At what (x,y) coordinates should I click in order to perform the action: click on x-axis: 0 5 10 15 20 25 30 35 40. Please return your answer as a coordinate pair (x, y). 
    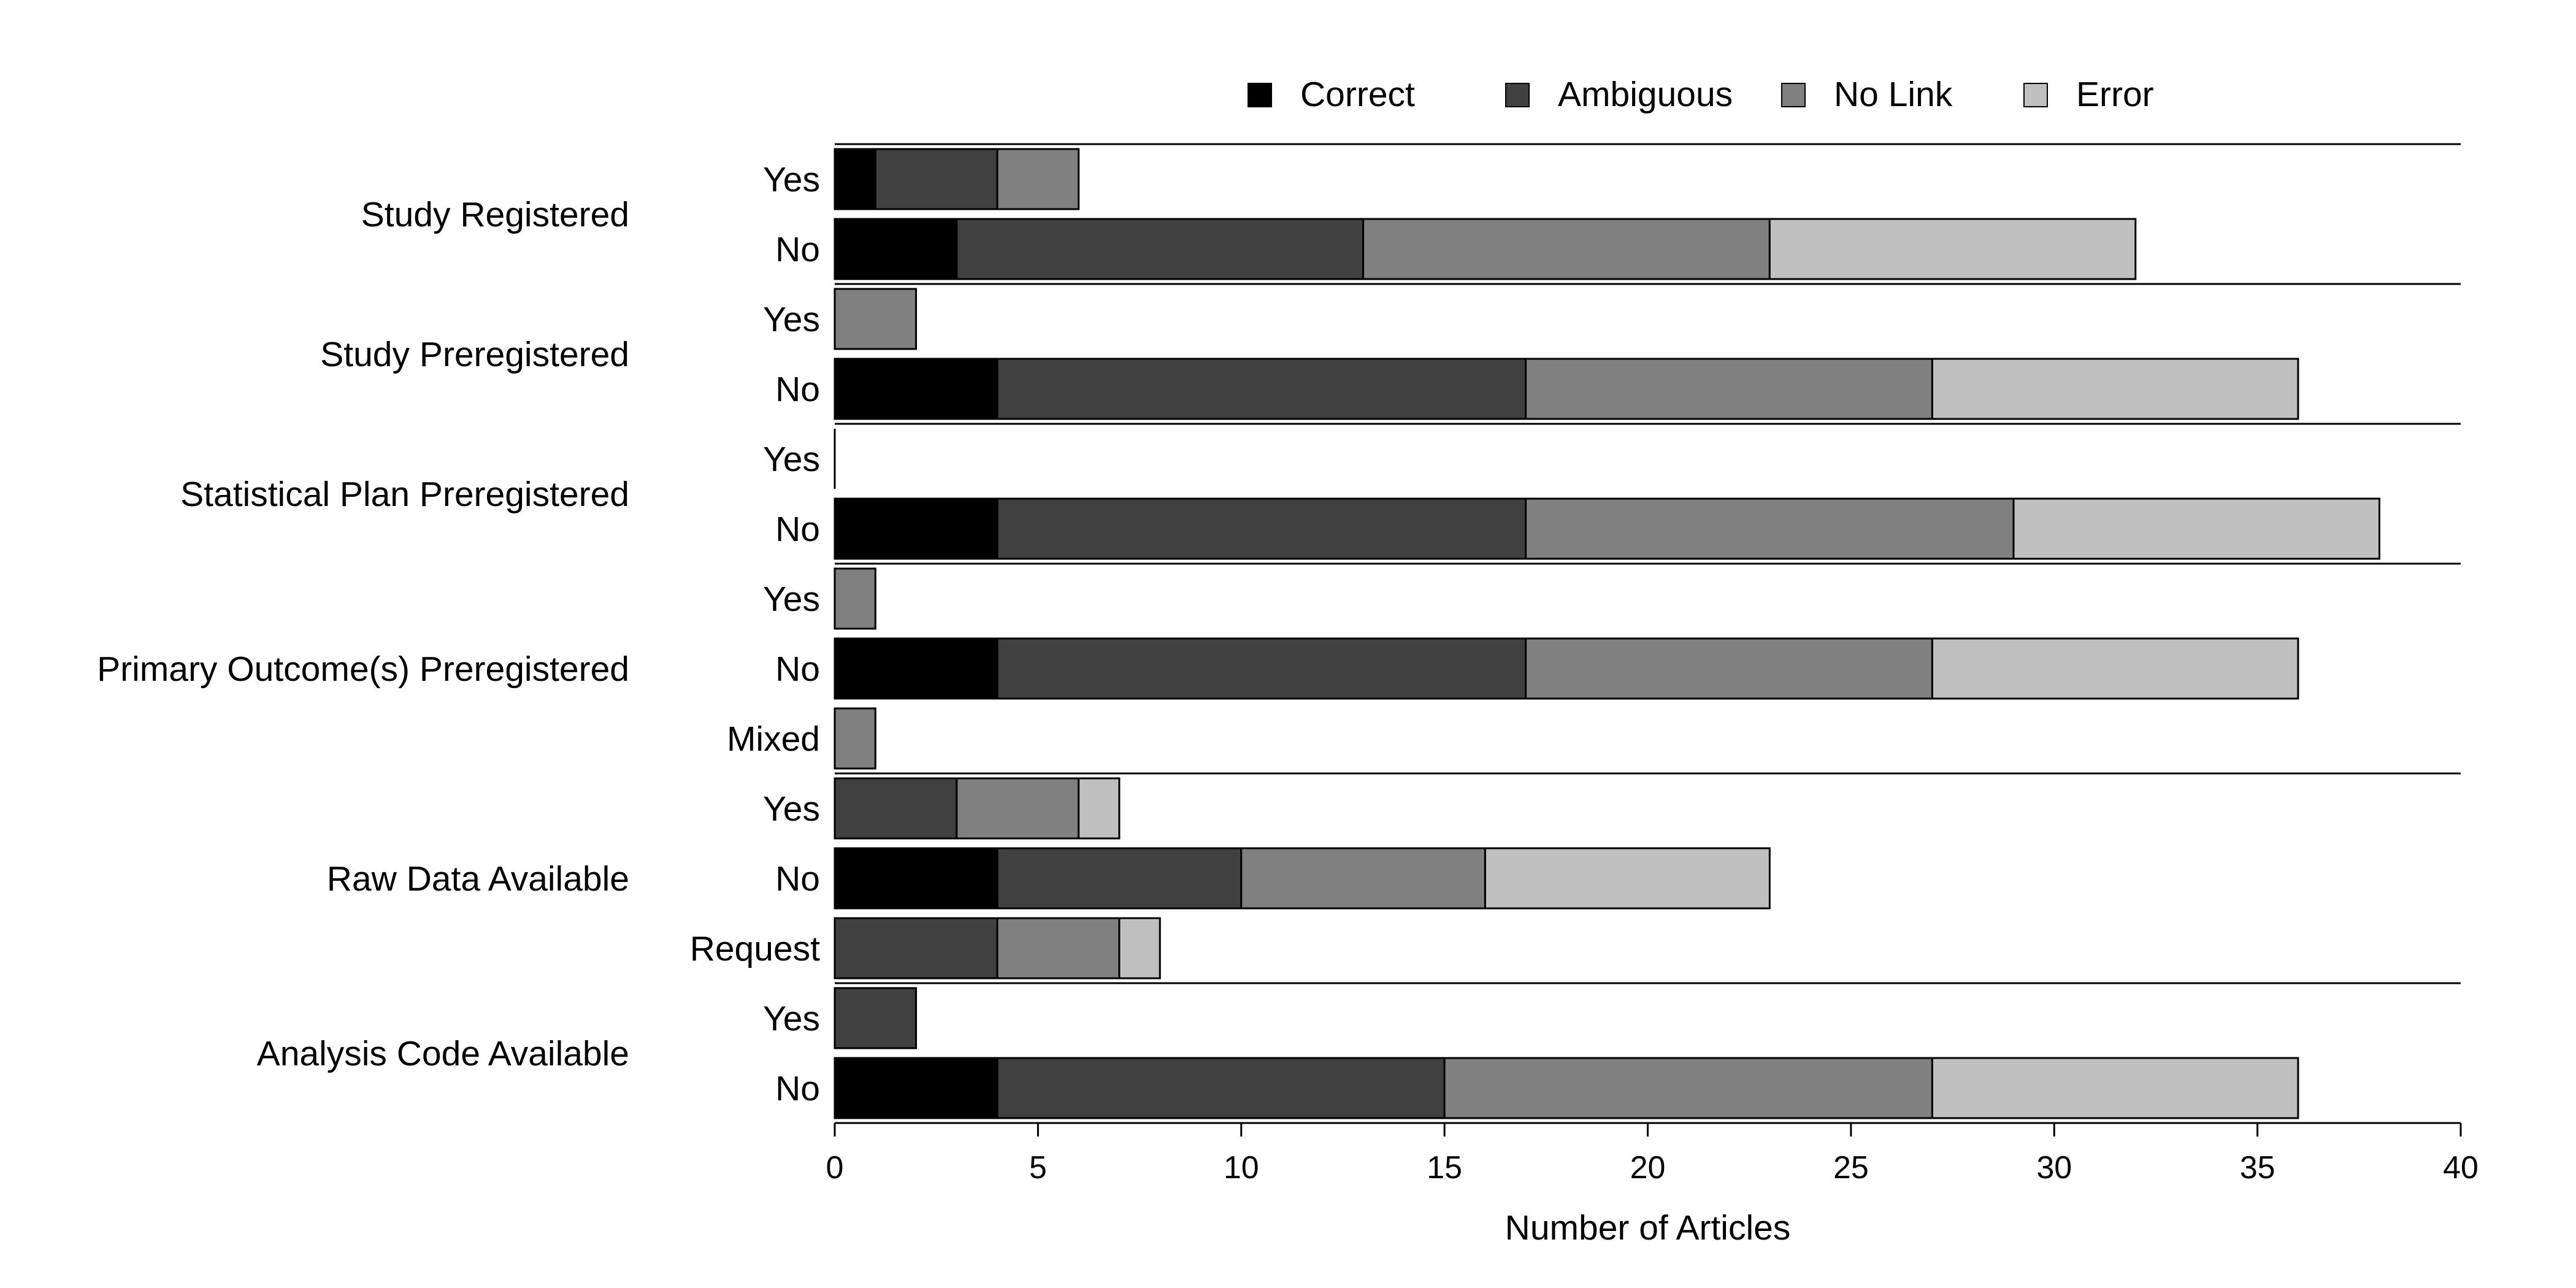
    Looking at the image, I should click on (1652, 1154).